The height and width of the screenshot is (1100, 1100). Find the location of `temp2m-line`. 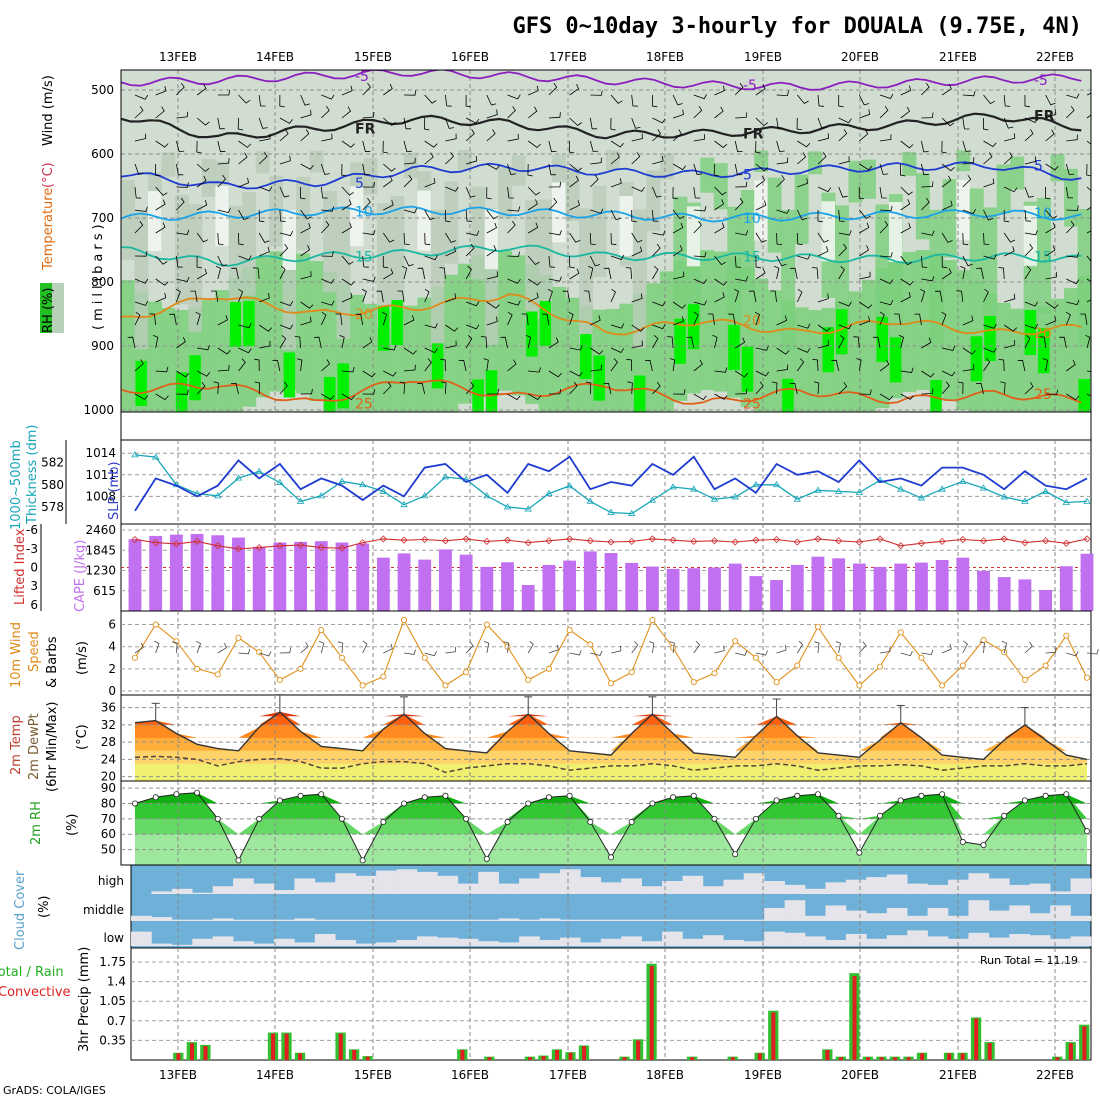

temp2m-line is located at coordinates (611, 735).